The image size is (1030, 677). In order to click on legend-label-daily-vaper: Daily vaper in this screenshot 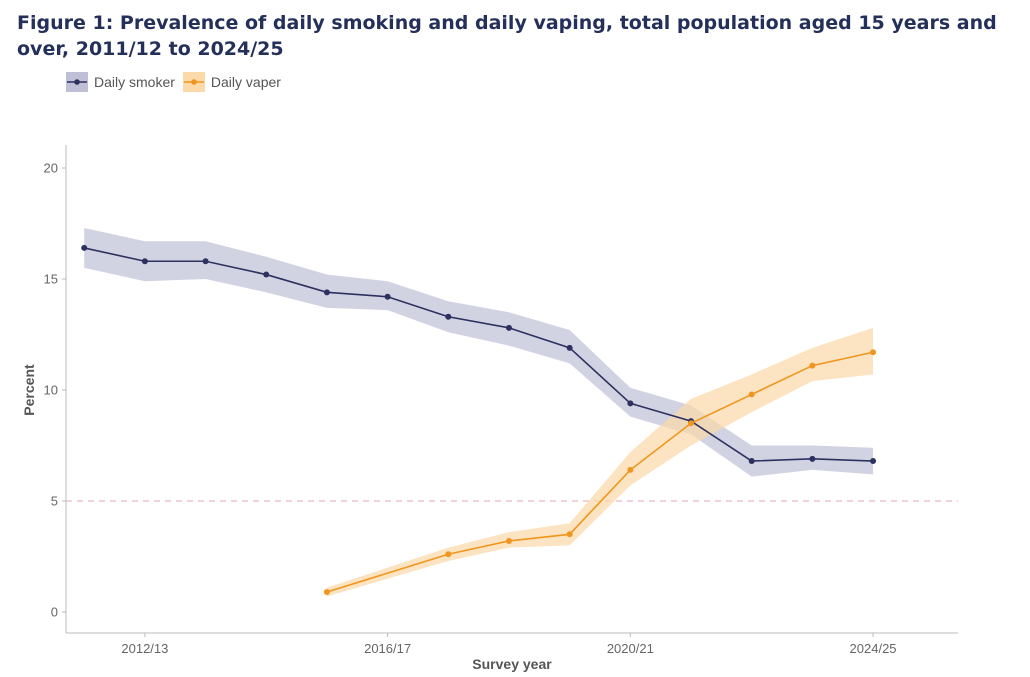, I will do `click(245, 82)`.